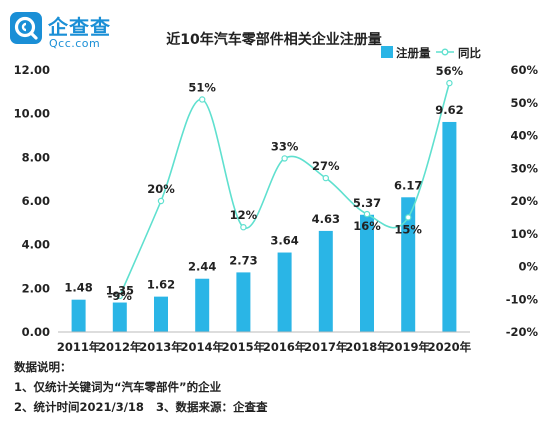  I want to click on qcc-logo-icon, so click(26, 28).